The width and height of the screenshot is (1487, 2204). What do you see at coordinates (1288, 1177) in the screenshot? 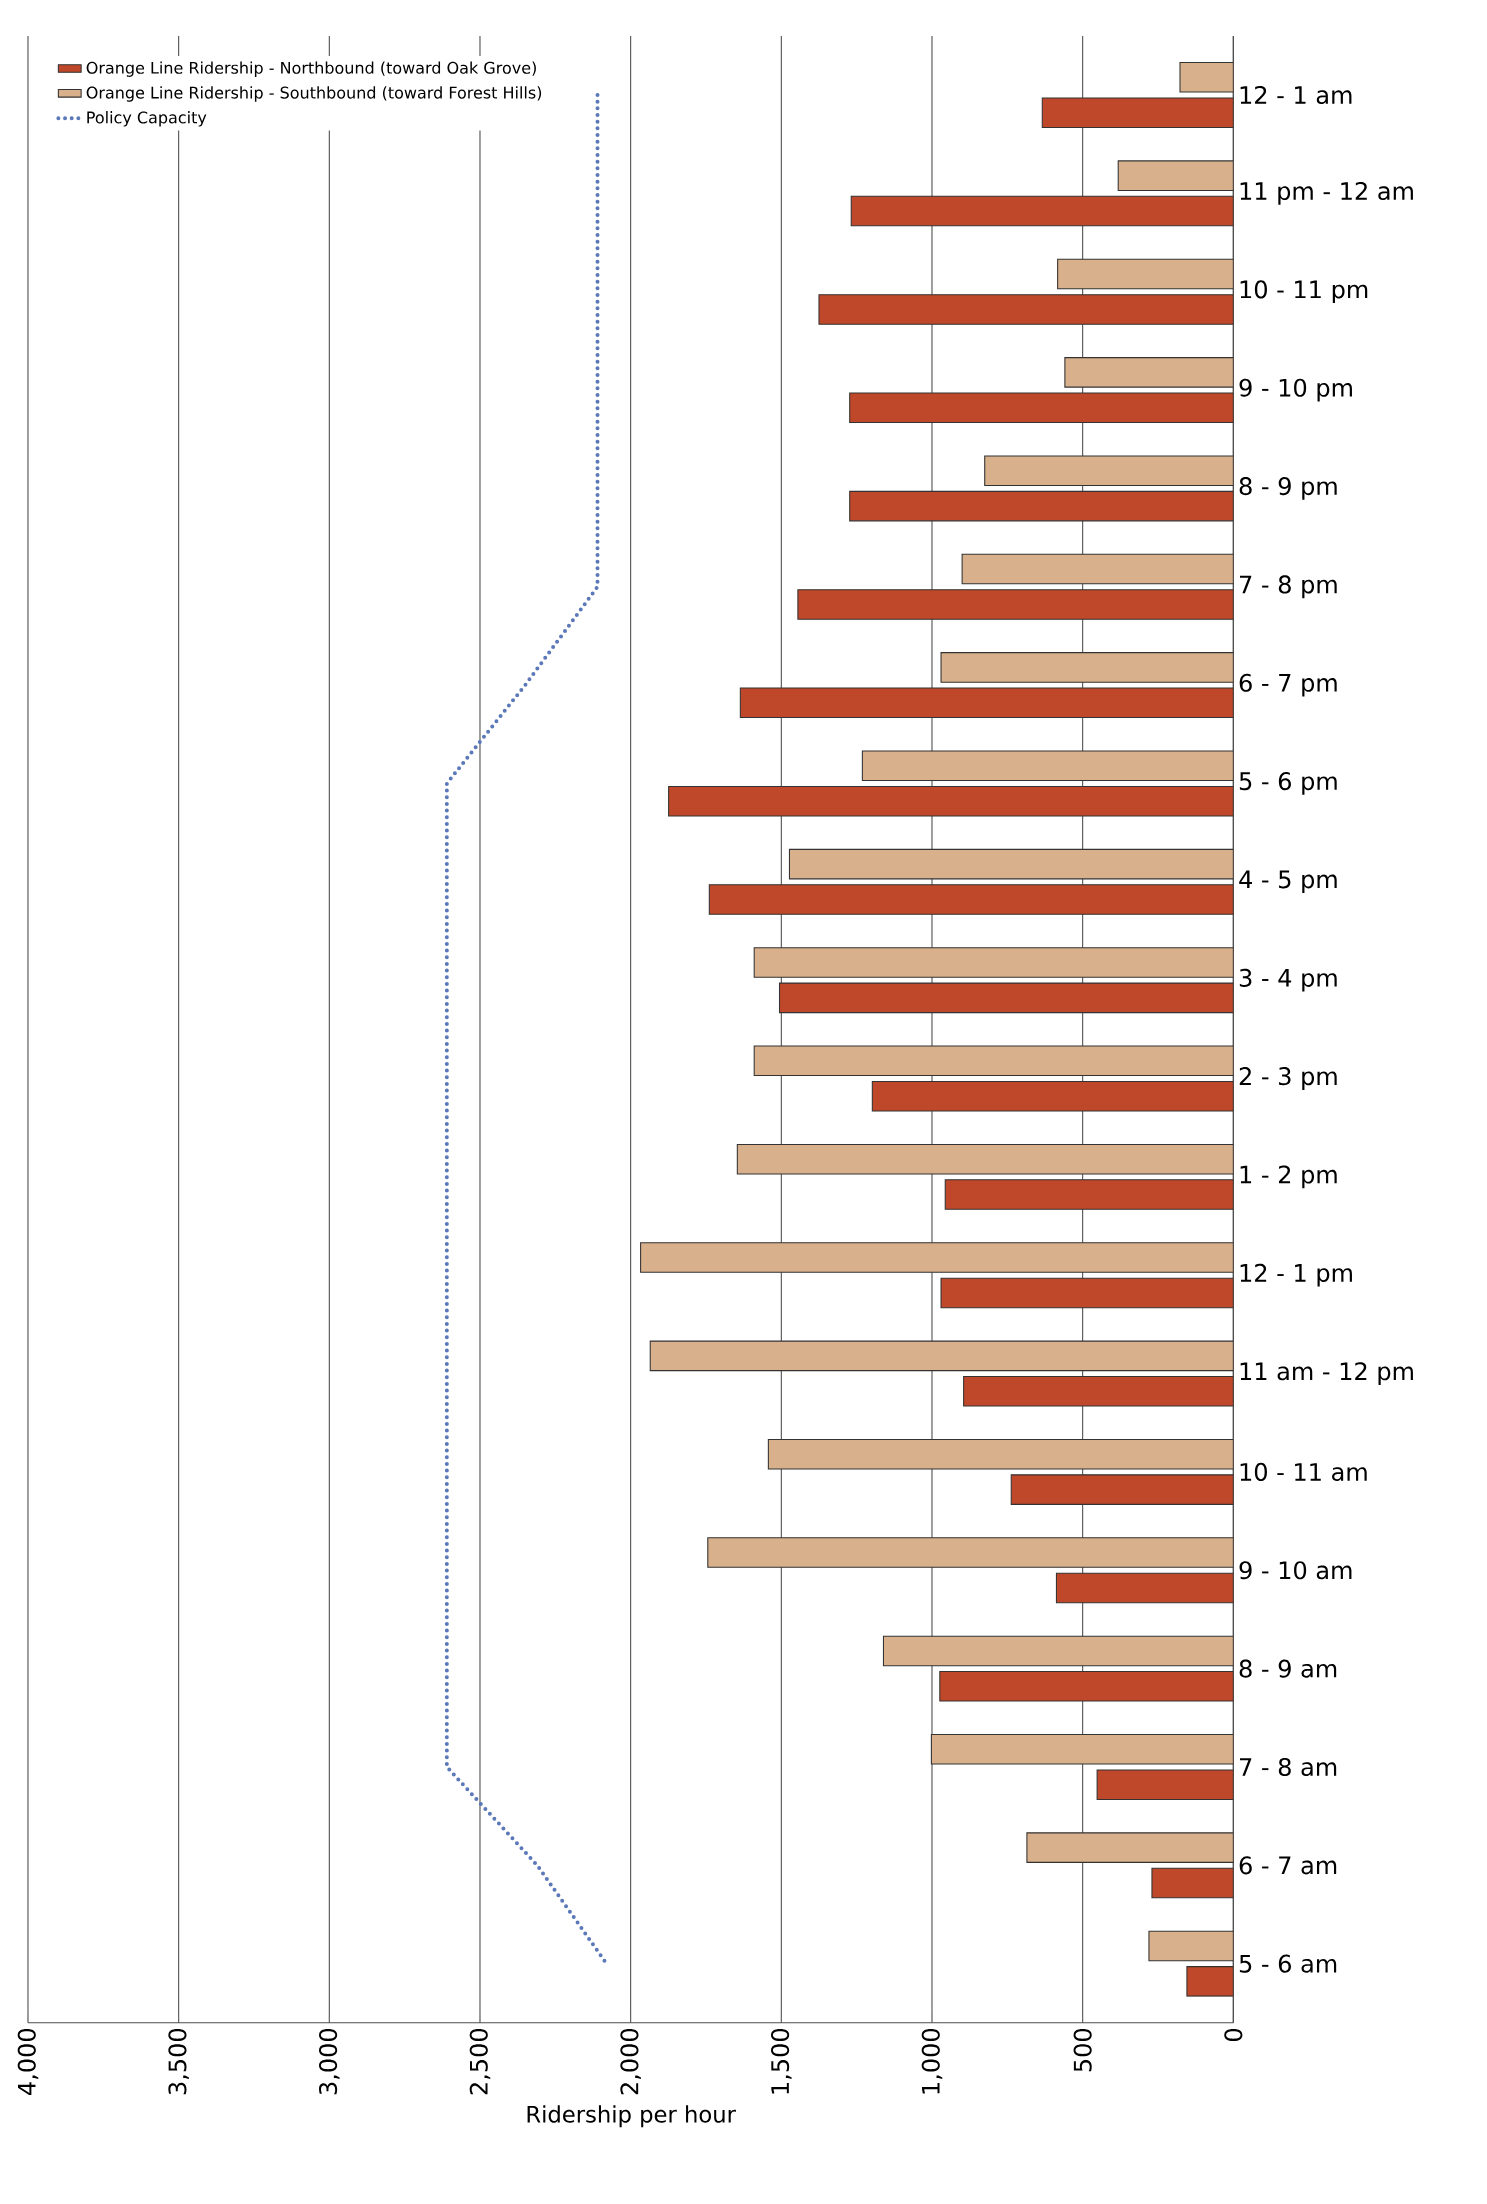
I see `y-tick-label: 1 - 2 pm` at bounding box center [1288, 1177].